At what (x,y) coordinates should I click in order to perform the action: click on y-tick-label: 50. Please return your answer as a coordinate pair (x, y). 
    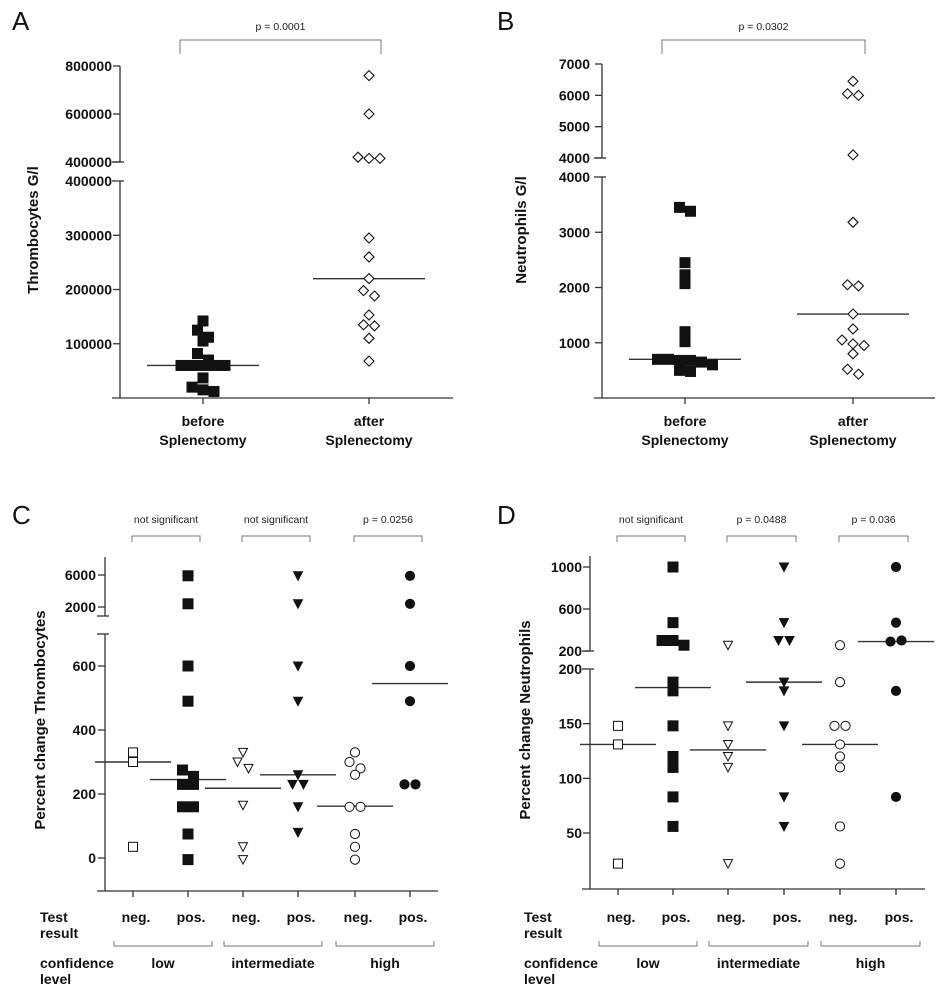
    Looking at the image, I should click on (574, 833).